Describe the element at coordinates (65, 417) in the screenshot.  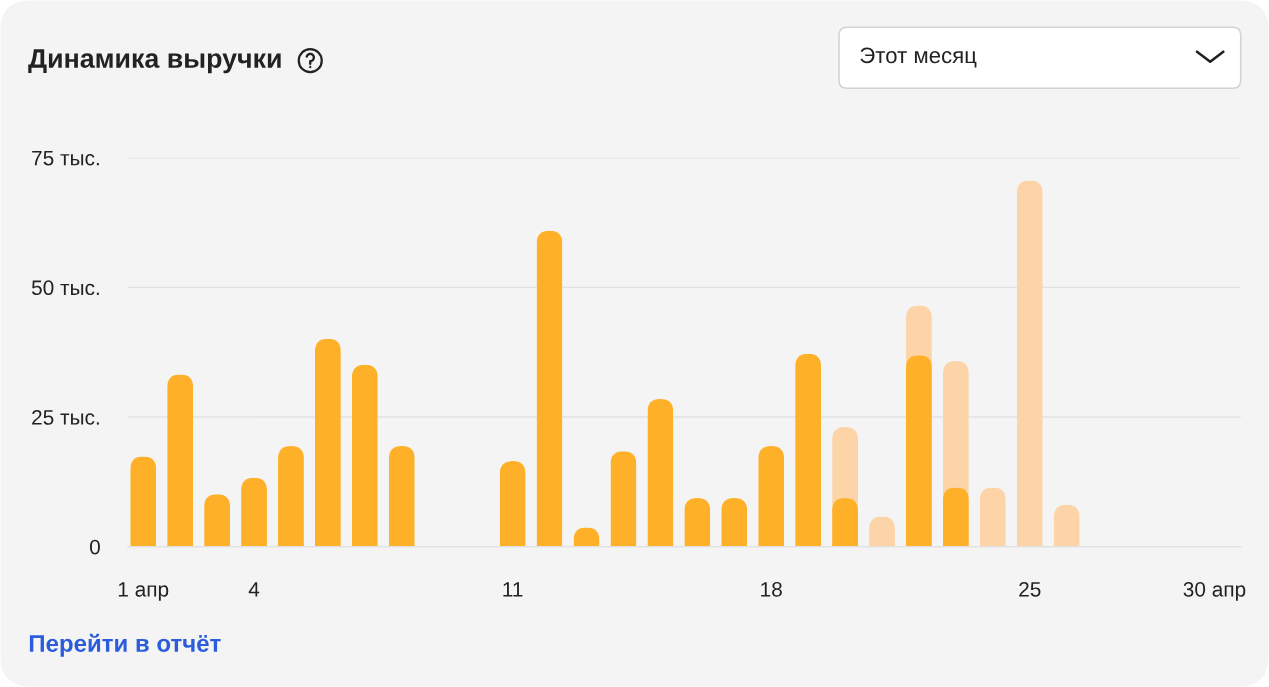
I see `y-tick-label: 25 тыс.` at that location.